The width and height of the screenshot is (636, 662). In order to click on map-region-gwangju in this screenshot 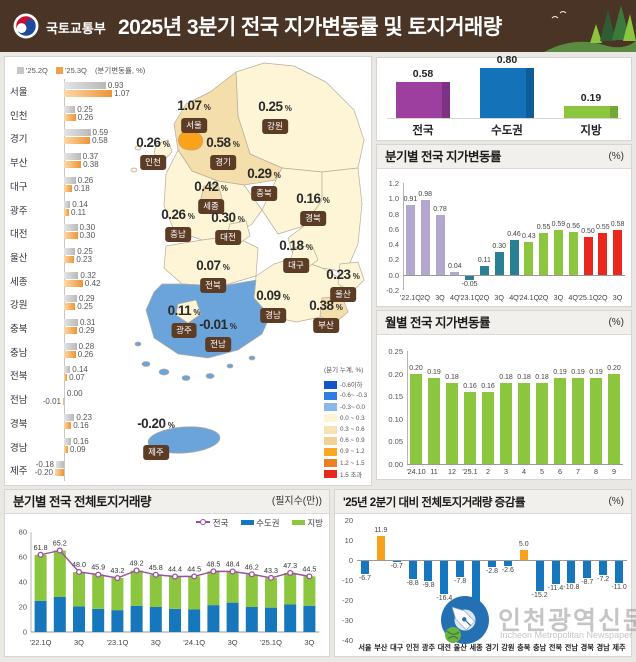, I will do `click(188, 311)`.